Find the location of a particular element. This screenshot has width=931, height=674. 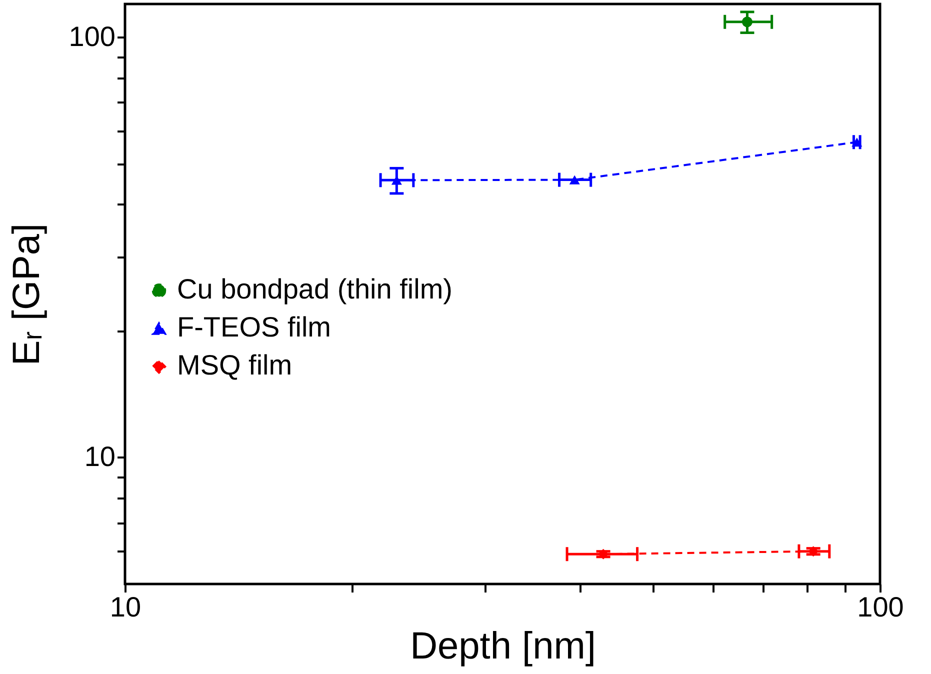

legend-label: MSQ film is located at coordinates (234, 365).